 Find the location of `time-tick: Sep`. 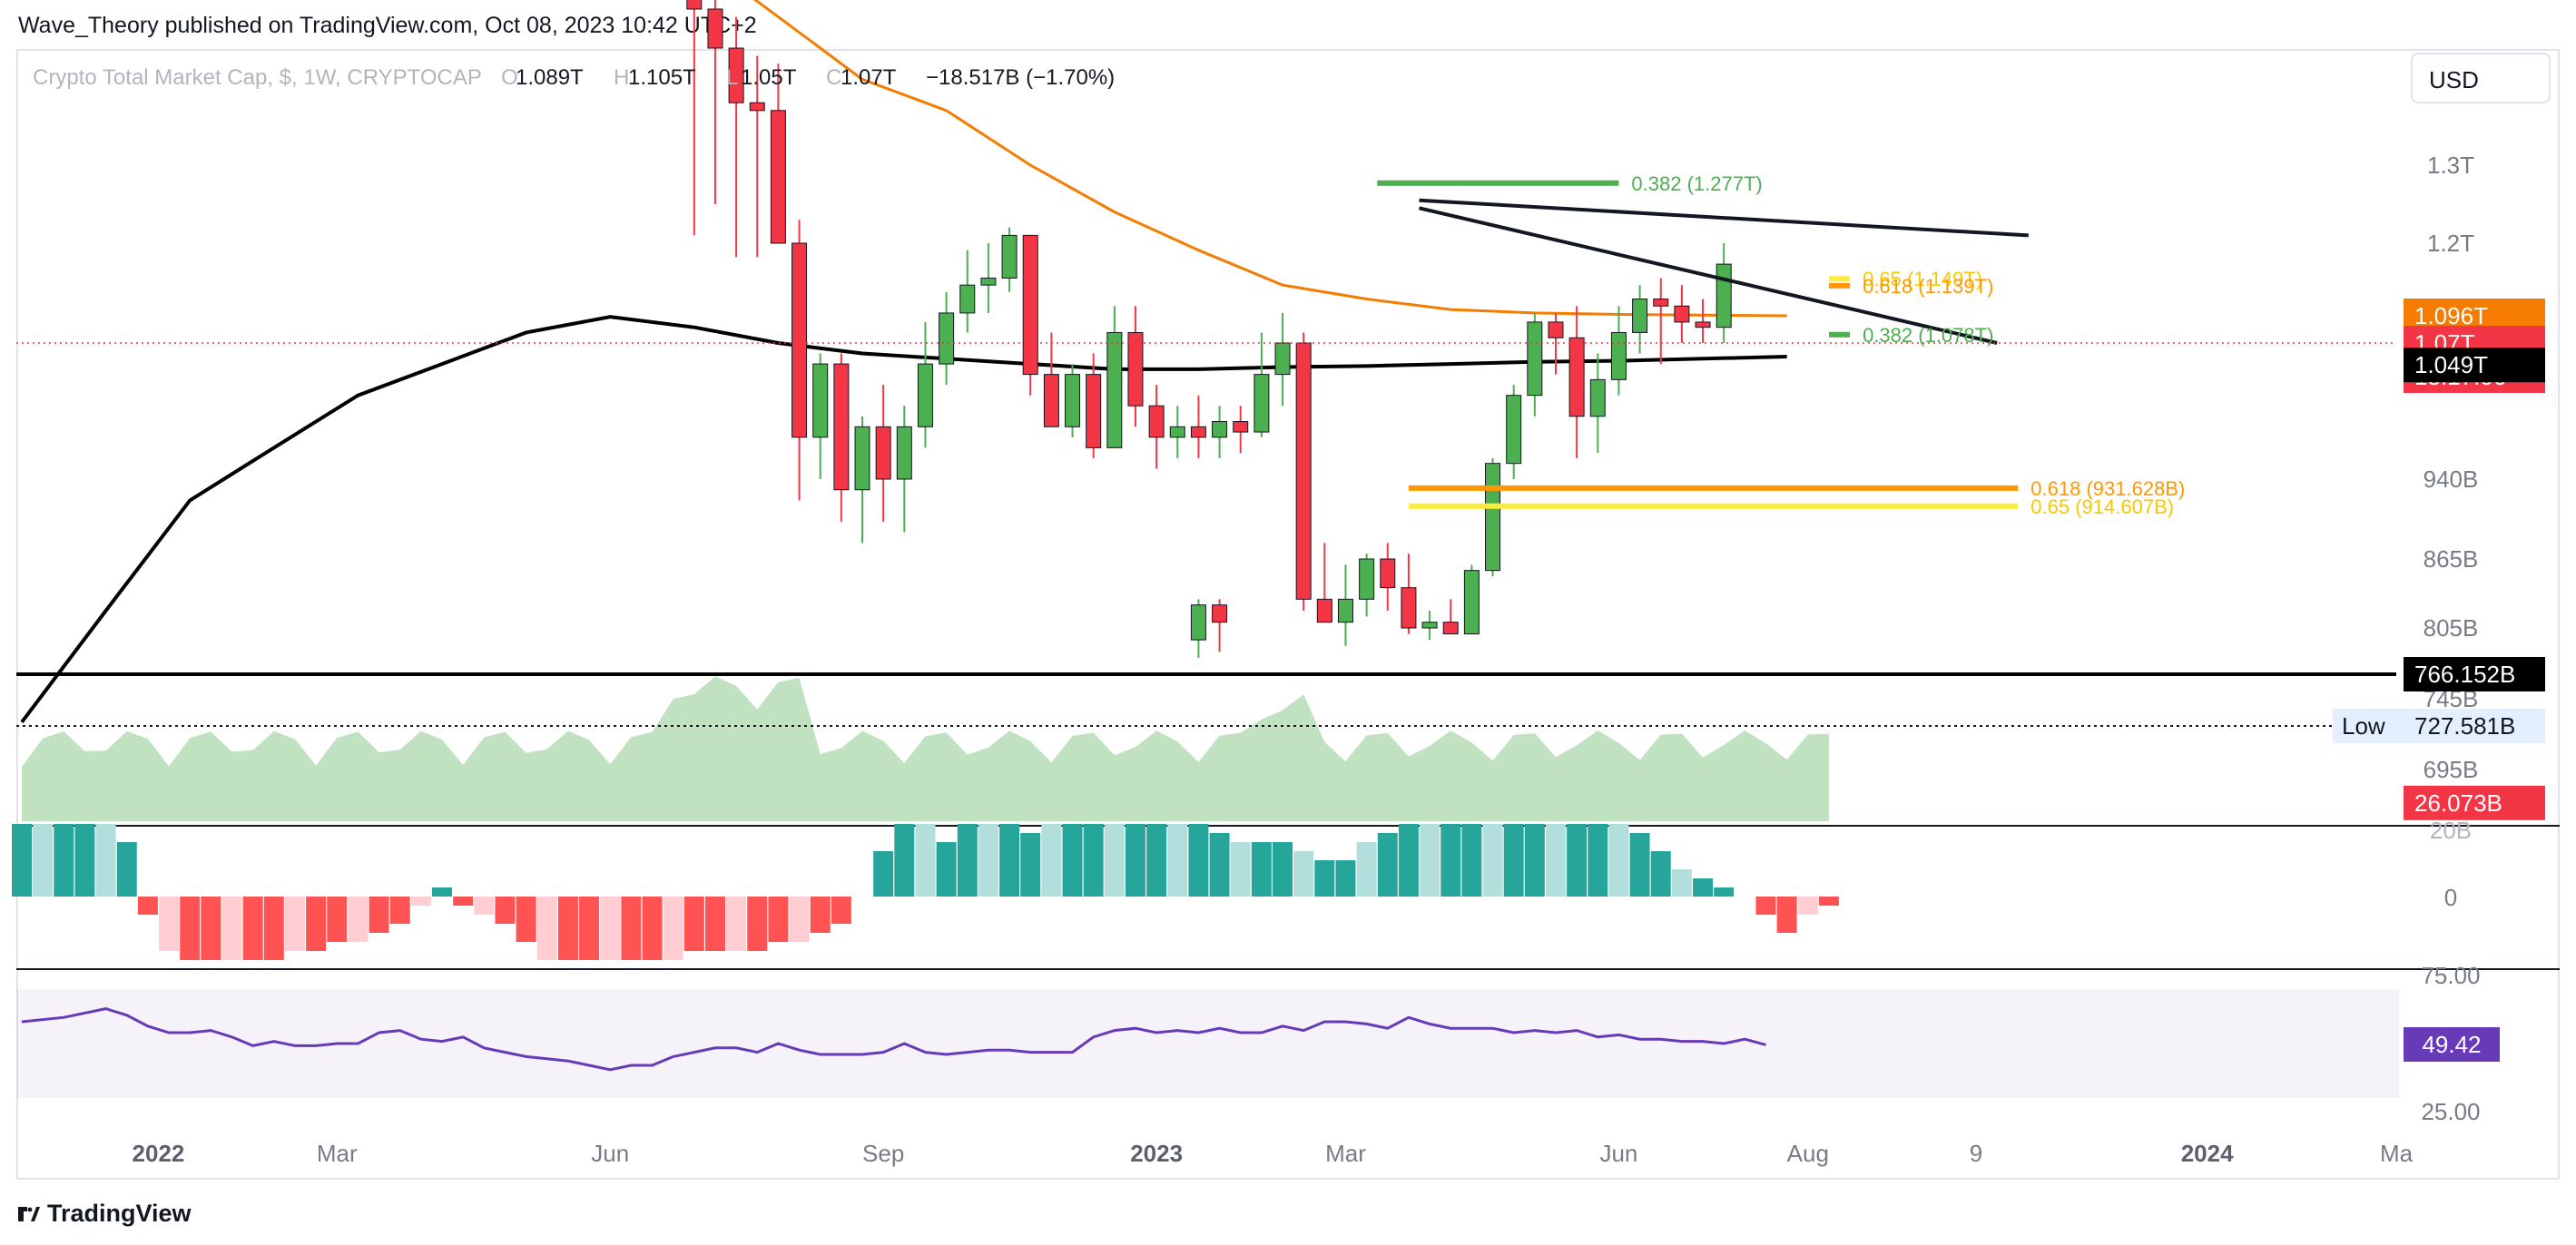

time-tick: Sep is located at coordinates (883, 1153).